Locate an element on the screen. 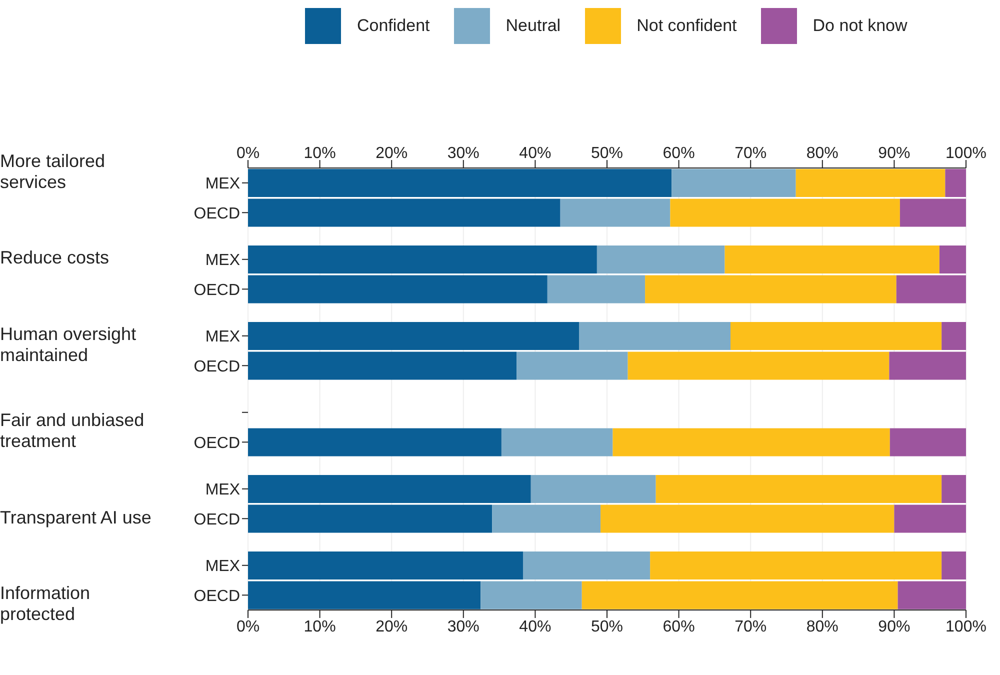 The image size is (1000, 675). x2-tick-label: 20% is located at coordinates (392, 627).